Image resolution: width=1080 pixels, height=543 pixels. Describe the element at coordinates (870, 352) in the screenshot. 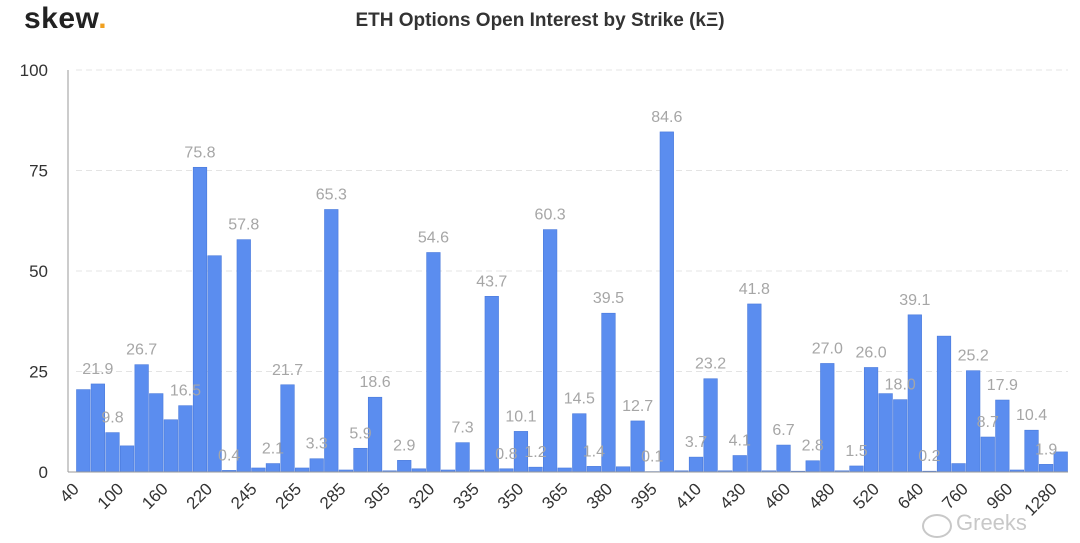

I see `data-label: 26.0` at that location.